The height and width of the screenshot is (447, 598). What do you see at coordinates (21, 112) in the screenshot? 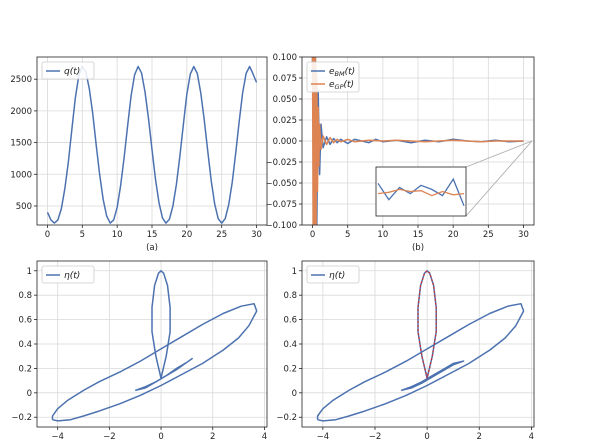
I see `y-tick-label: 2000` at bounding box center [21, 112].